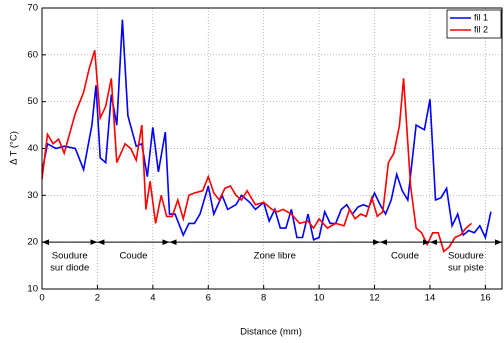 Image resolution: width=504 pixels, height=343 pixels. What do you see at coordinates (275, 256) in the screenshot?
I see `zone-label: Zone libre` at bounding box center [275, 256].